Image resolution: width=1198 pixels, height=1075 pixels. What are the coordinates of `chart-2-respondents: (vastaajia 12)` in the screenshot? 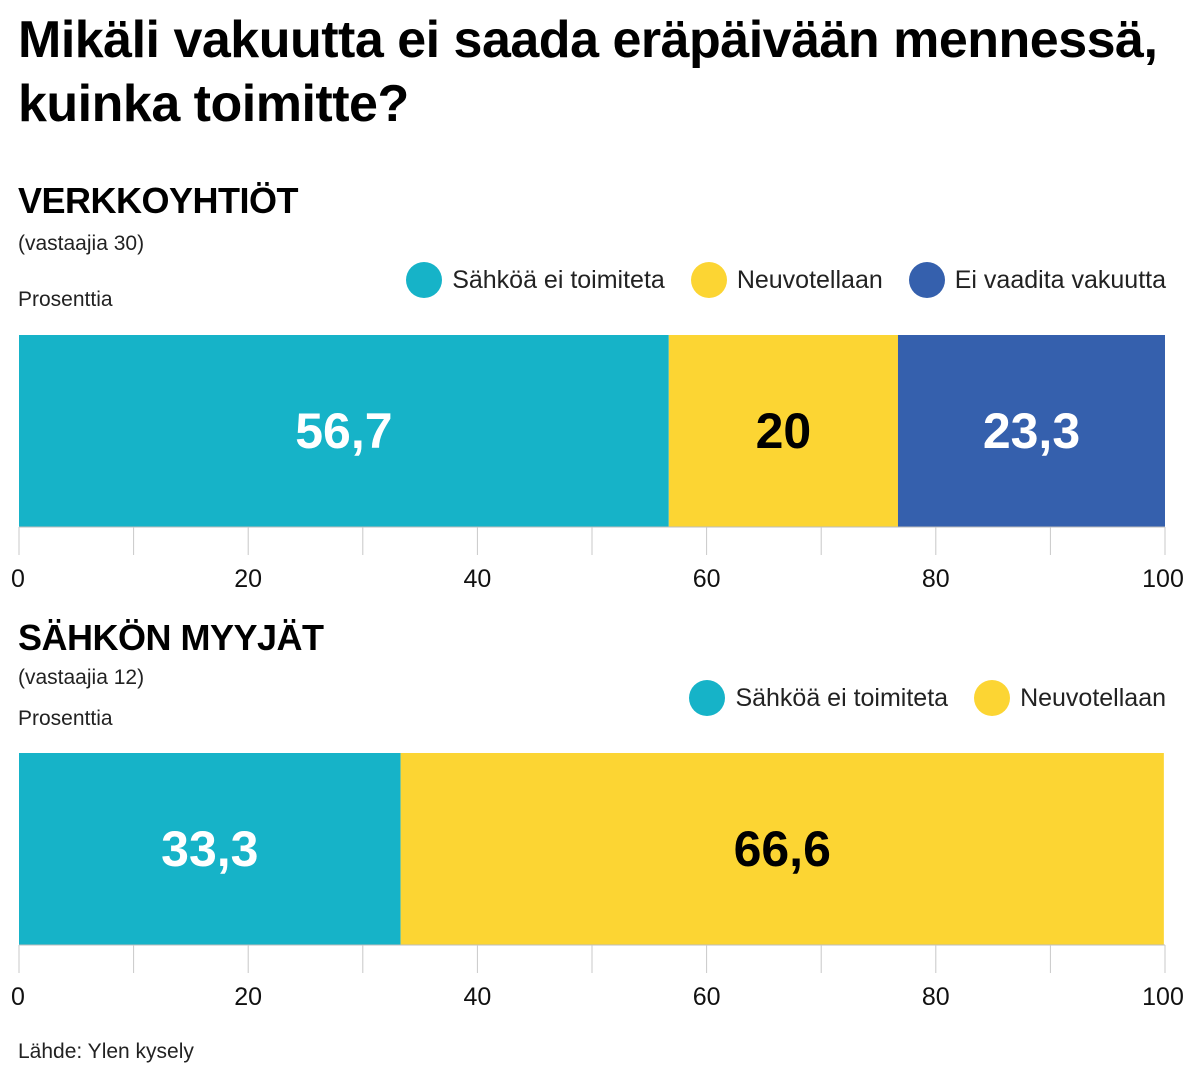 It's located at (81, 677).